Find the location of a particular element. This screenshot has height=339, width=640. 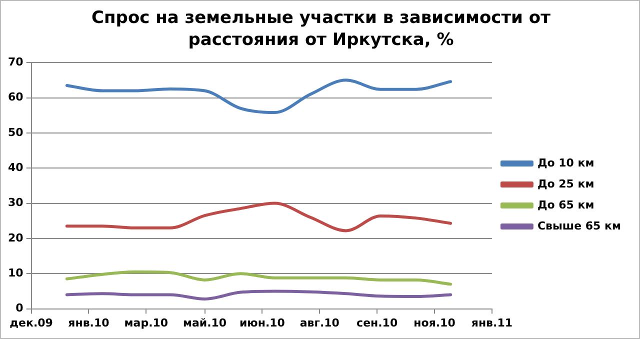

legend-label: До 65 км is located at coordinates (565, 205).